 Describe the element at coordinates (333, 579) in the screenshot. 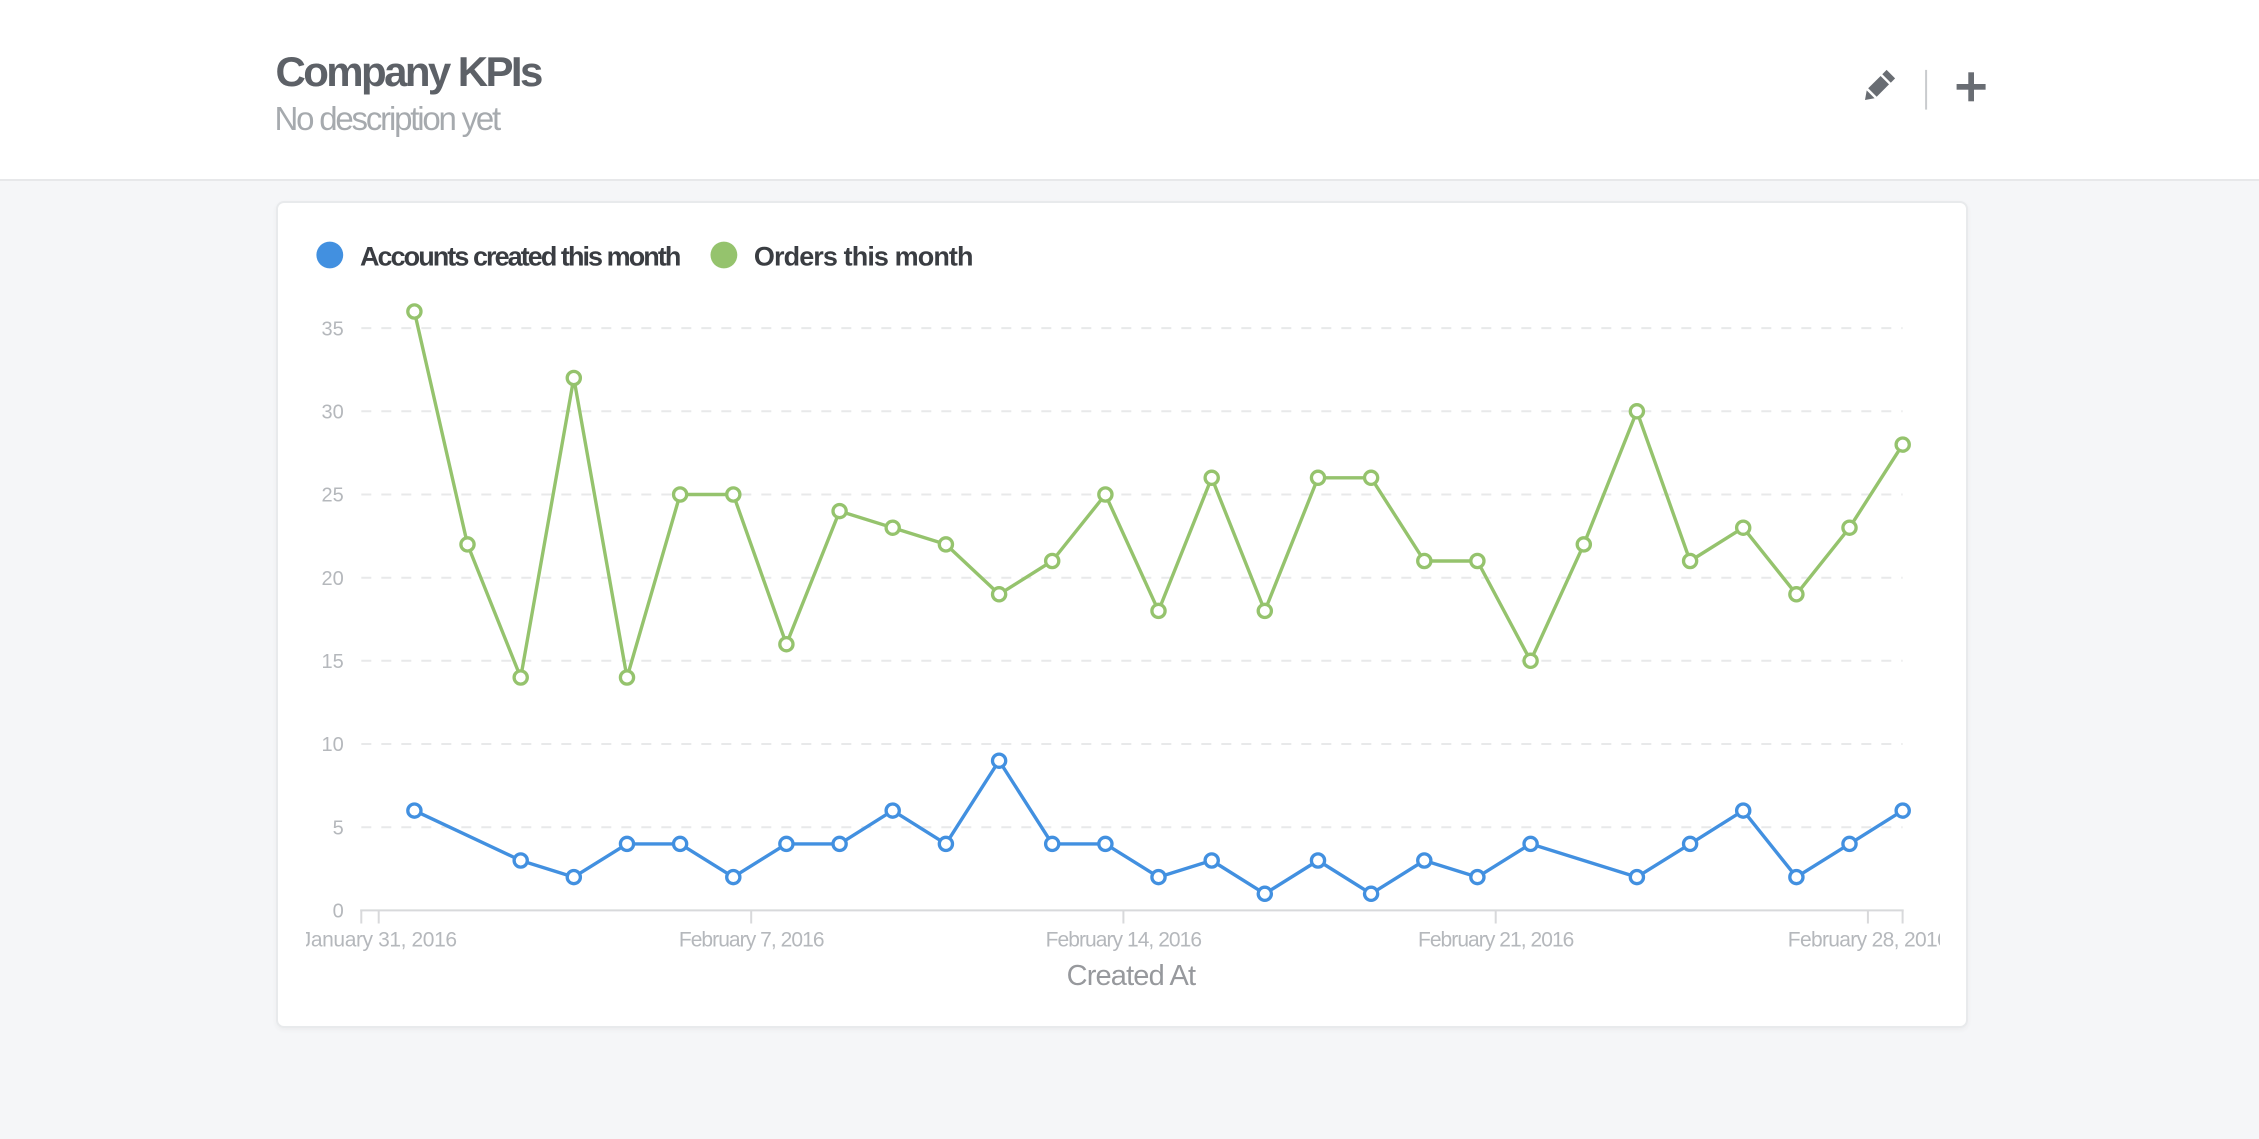

I see `svg-text: 20` at that location.